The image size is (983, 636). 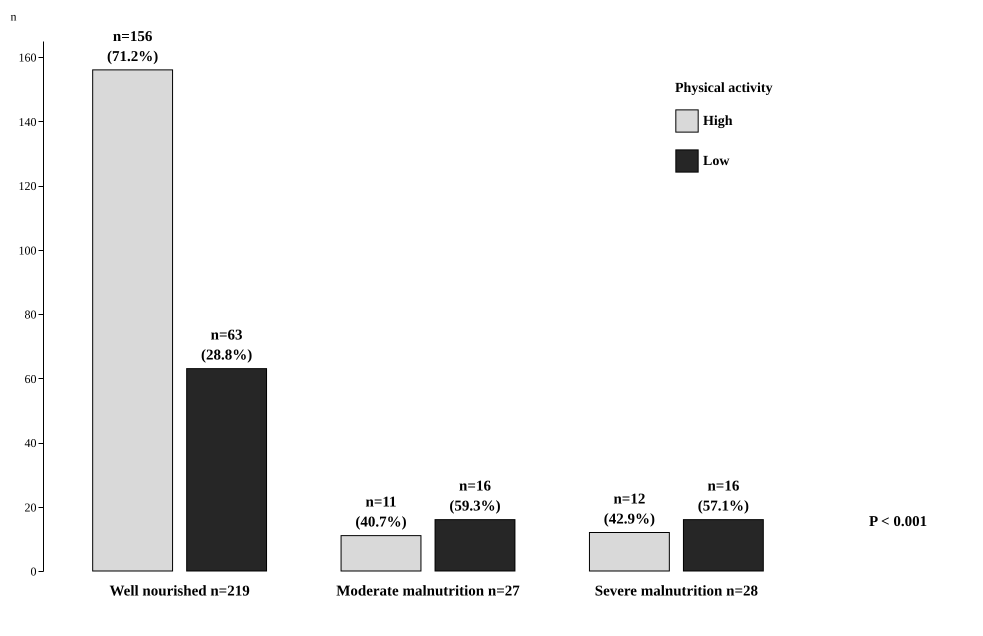 I want to click on data-label: n=63 (28.8%), so click(x=226, y=346).